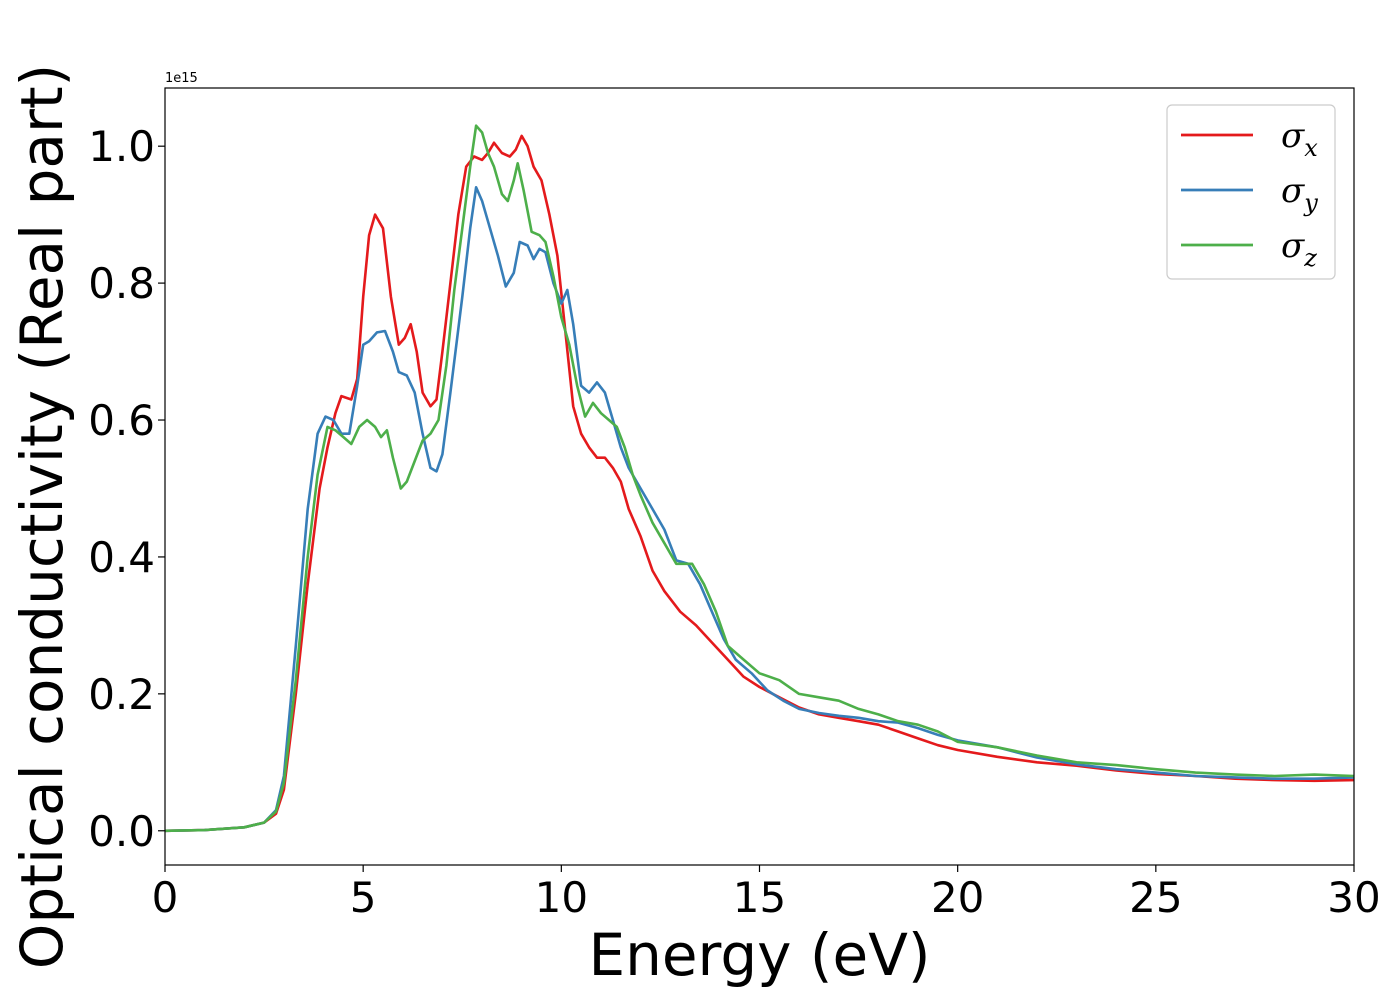 This screenshot has height=1000, width=1400. What do you see at coordinates (121, 831) in the screenshot?
I see `y-tick-label: 0.0` at bounding box center [121, 831].